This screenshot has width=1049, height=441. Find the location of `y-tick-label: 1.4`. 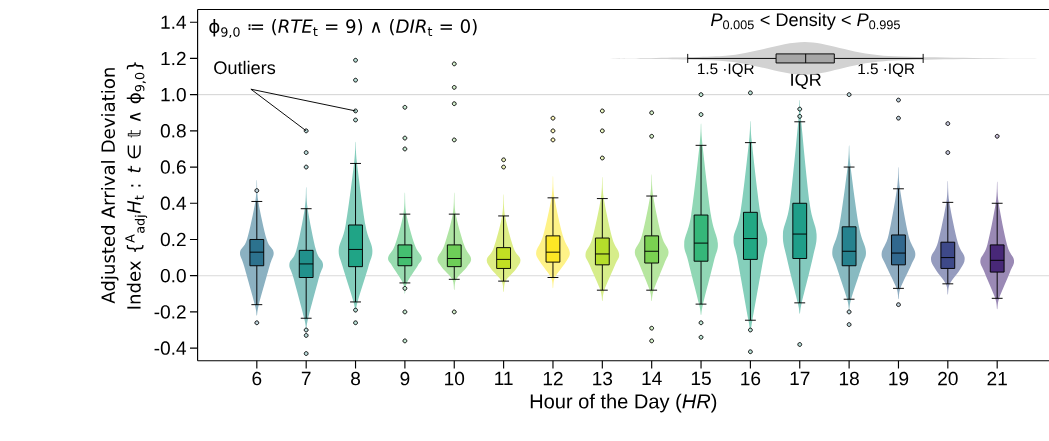

y-tick-label: 1.4 is located at coordinates (174, 22).